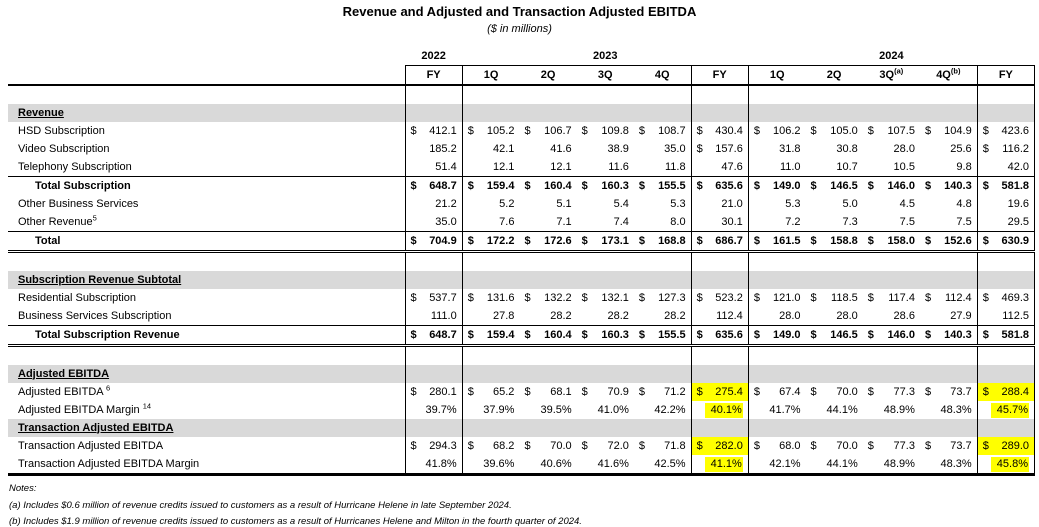 This screenshot has height=527, width=1039. Describe the element at coordinates (719, 316) in the screenshot. I see `table-cell: 112.4` at that location.